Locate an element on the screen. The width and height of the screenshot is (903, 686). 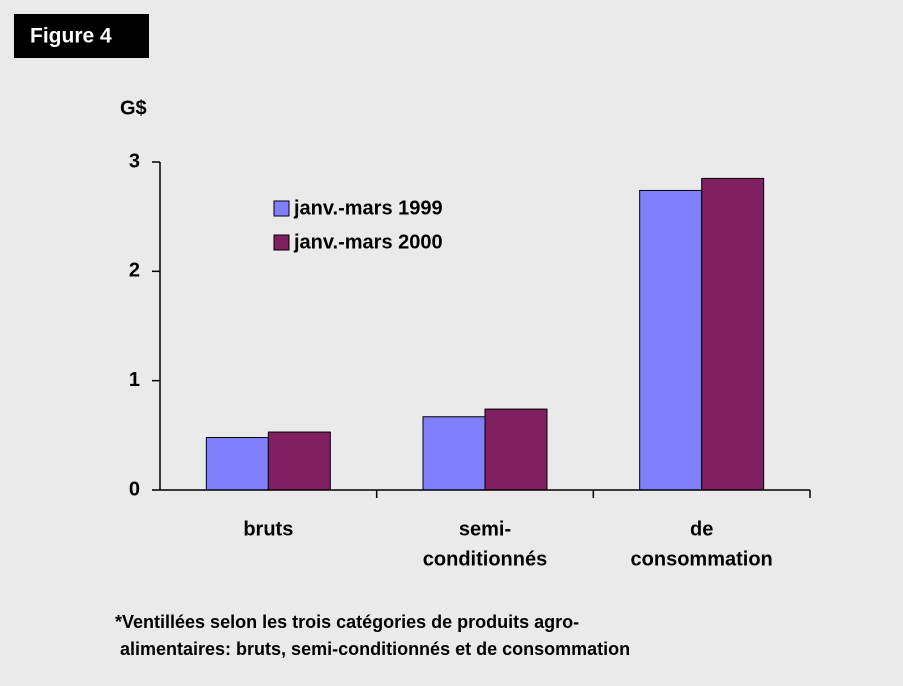
y-axis-label: G$ is located at coordinates (133, 108).